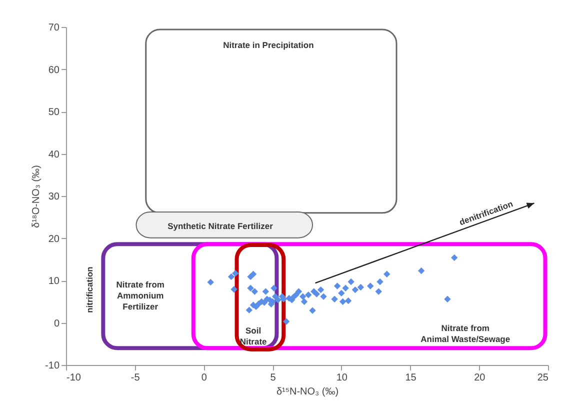 This screenshot has width=587, height=406. What do you see at coordinates (254, 335) in the screenshot?
I see `annotation: Soil Nitrate` at bounding box center [254, 335].